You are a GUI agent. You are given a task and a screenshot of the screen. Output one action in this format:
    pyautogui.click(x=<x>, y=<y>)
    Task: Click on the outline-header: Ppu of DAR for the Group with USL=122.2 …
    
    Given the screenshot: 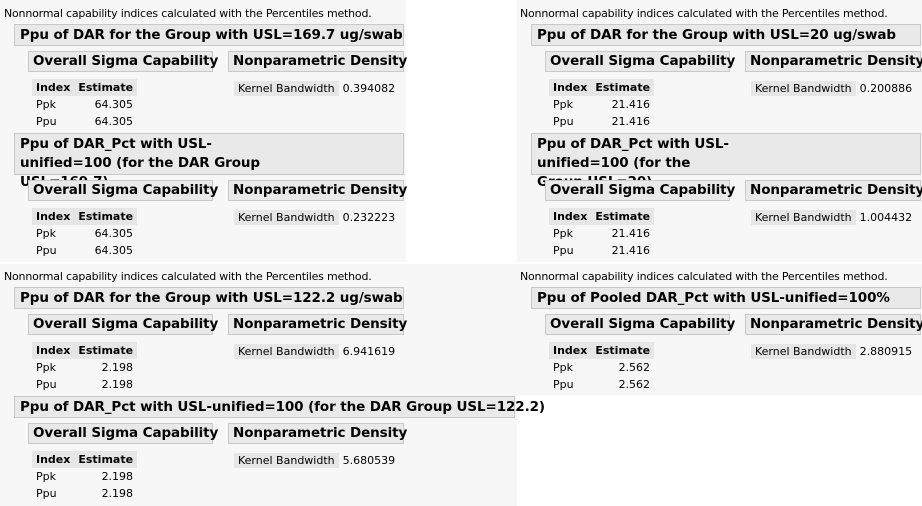 What is the action you would take?
    pyautogui.click(x=209, y=298)
    